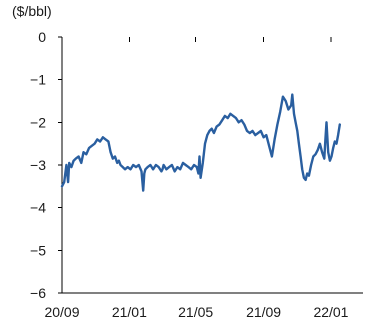 This screenshot has height=329, width=380. I want to click on y-tick-label: −4, so click(38, 208).